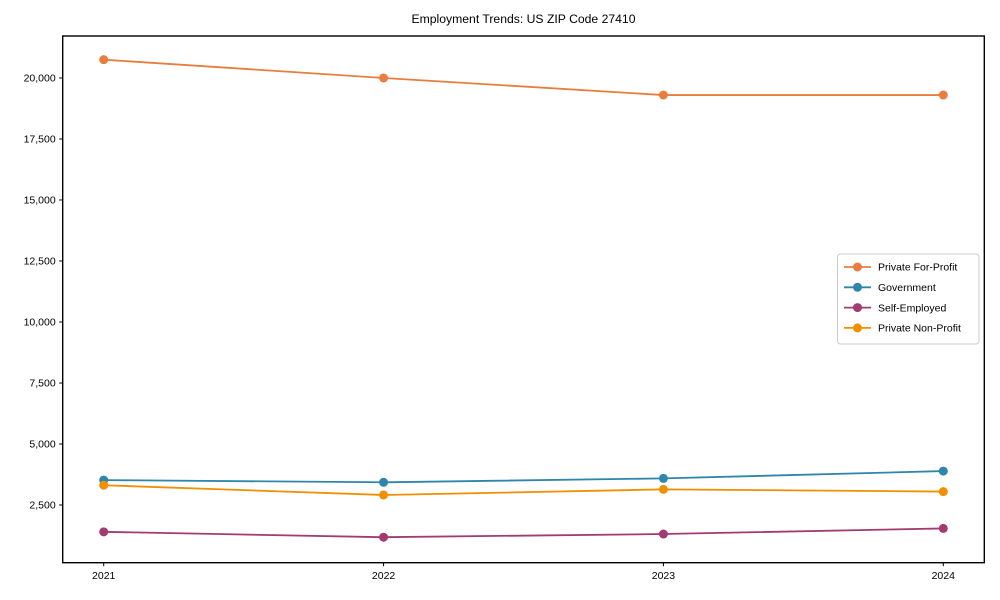 The width and height of the screenshot is (1000, 600). I want to click on legend-label-government: Government, so click(907, 288).